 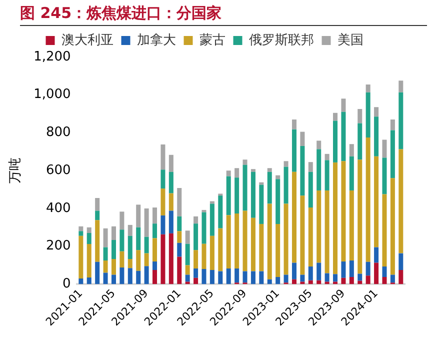 I want to click on y-tick-label: 0, so click(x=66, y=284).